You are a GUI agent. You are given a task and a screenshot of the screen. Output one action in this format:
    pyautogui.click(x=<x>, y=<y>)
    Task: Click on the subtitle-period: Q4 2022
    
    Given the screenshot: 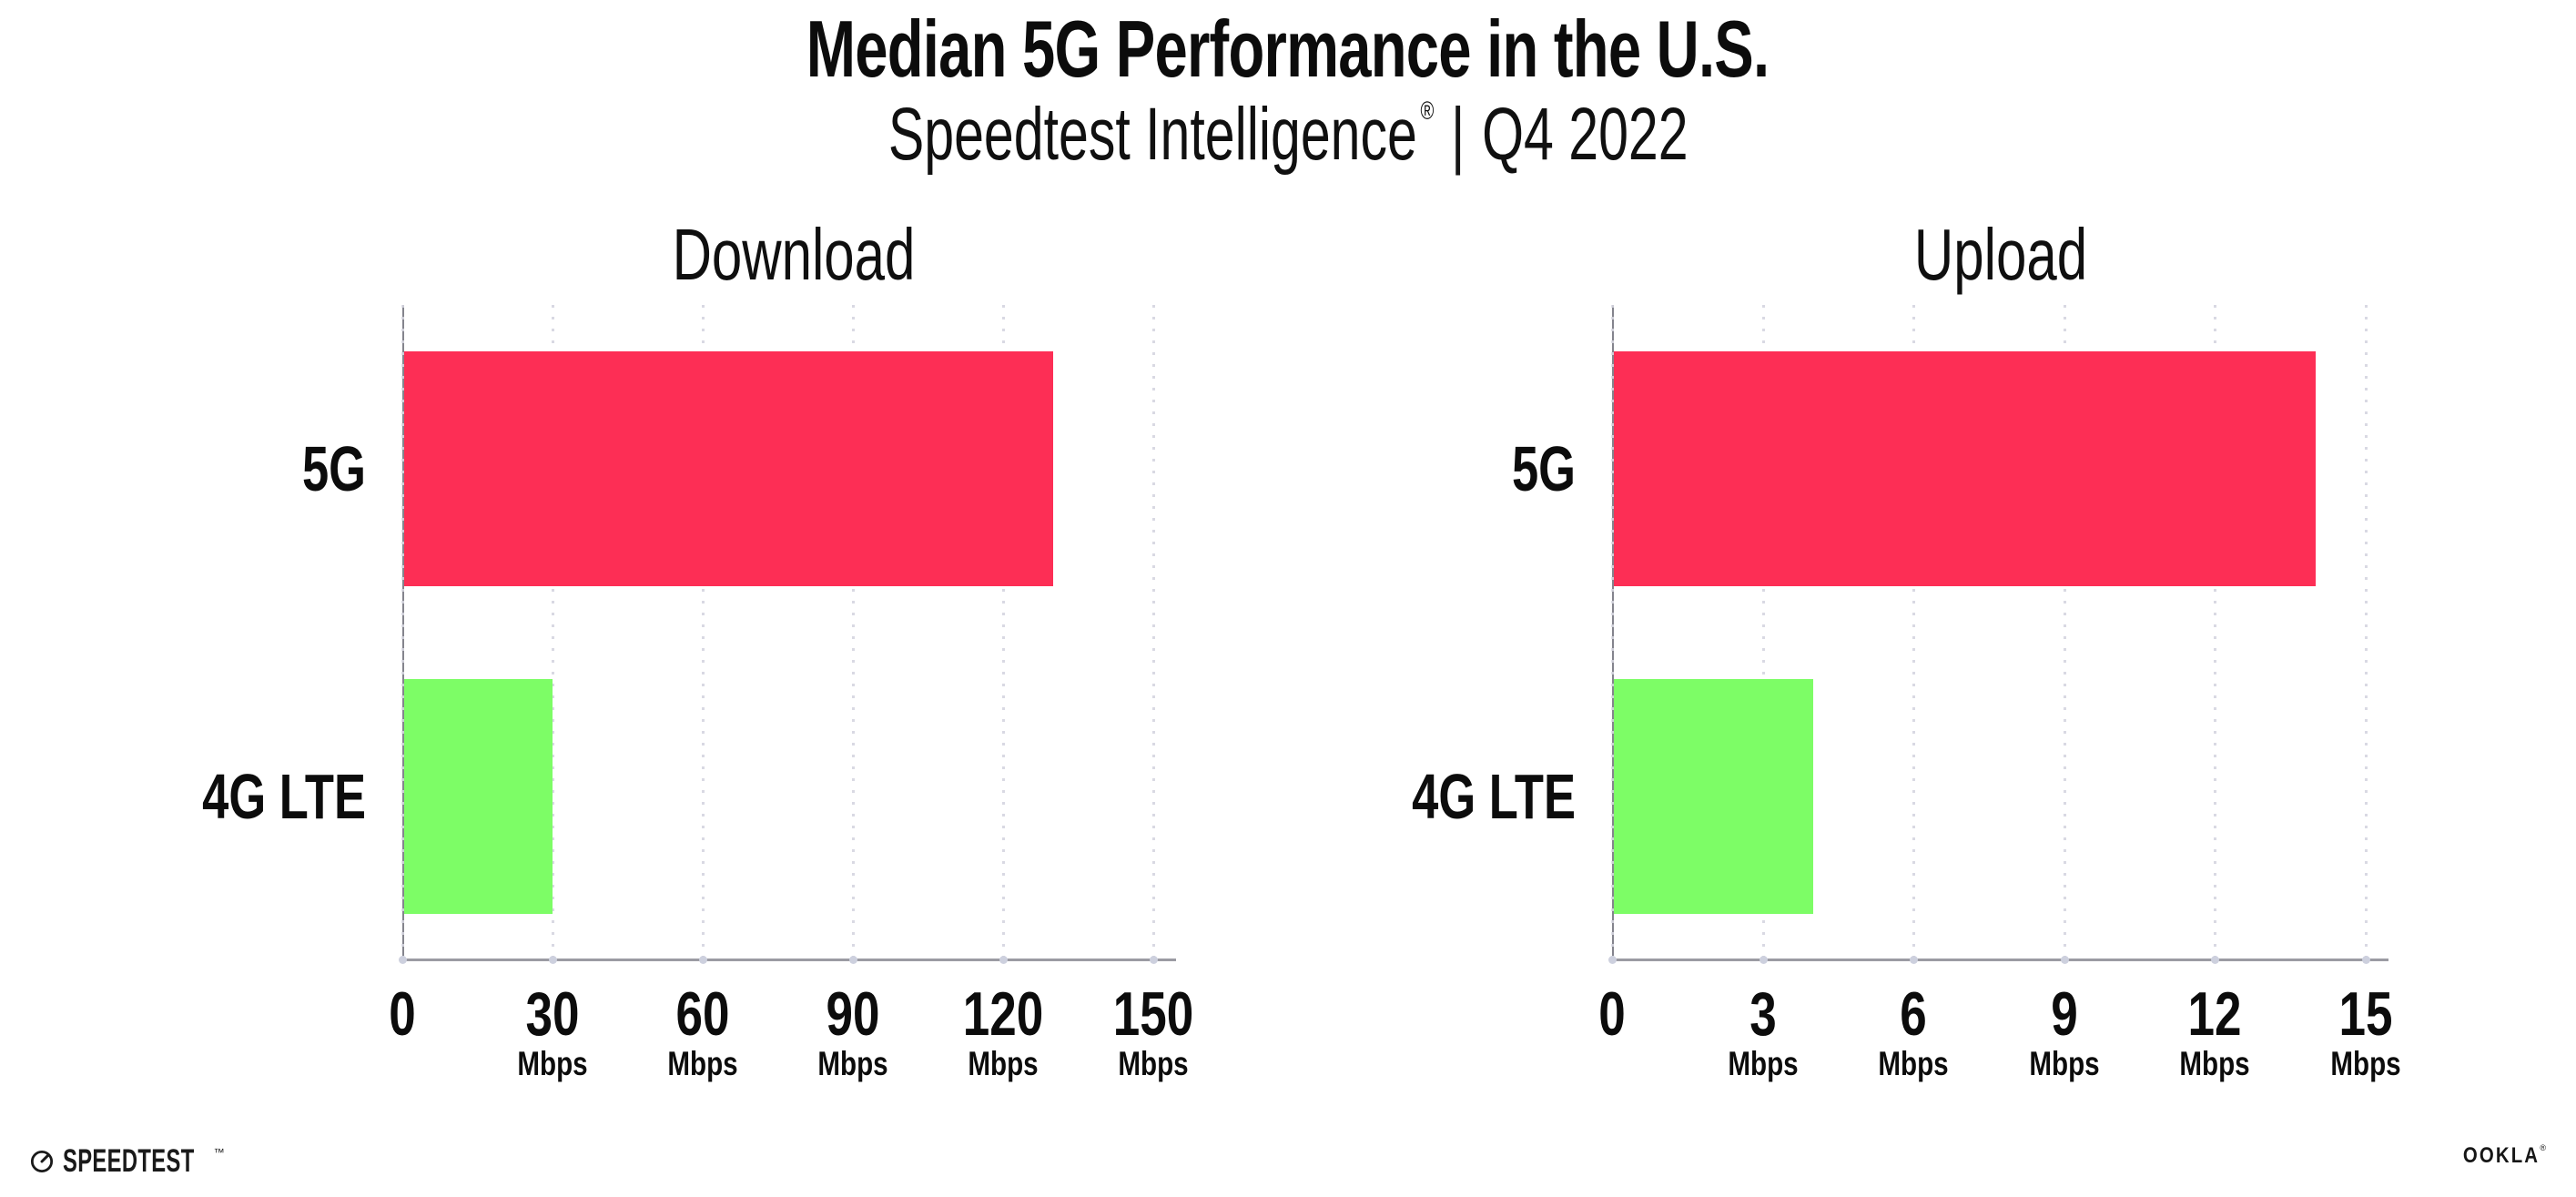 What is the action you would take?
    pyautogui.click(x=1585, y=134)
    